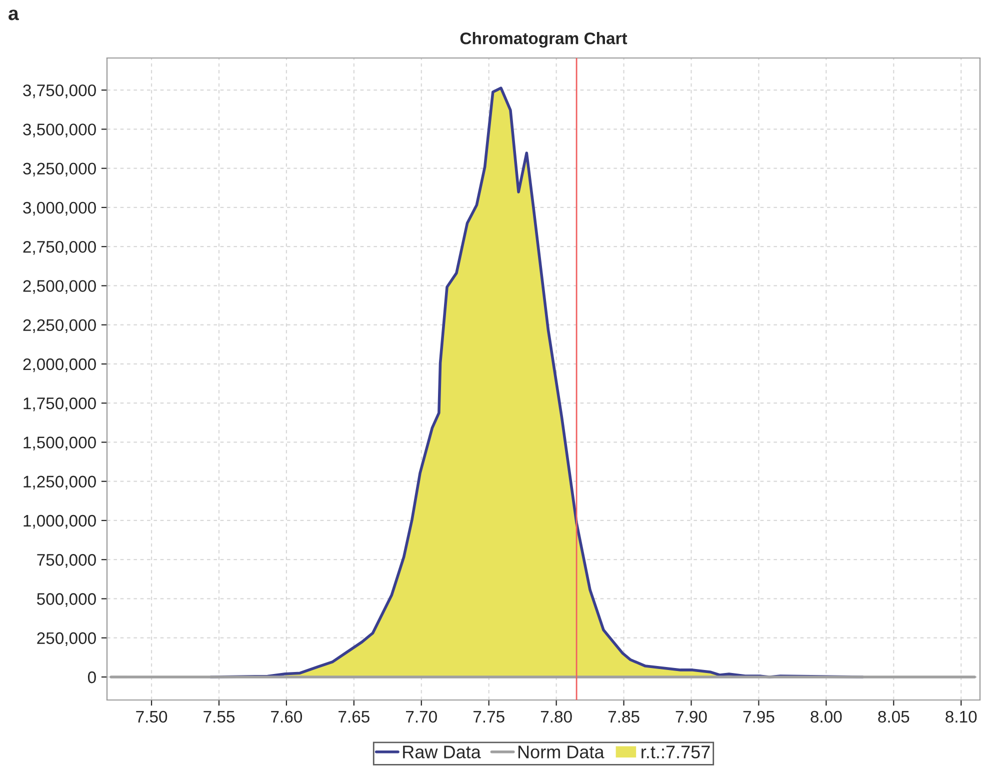  I want to click on y-tick-label: 2,750,000, so click(59, 247).